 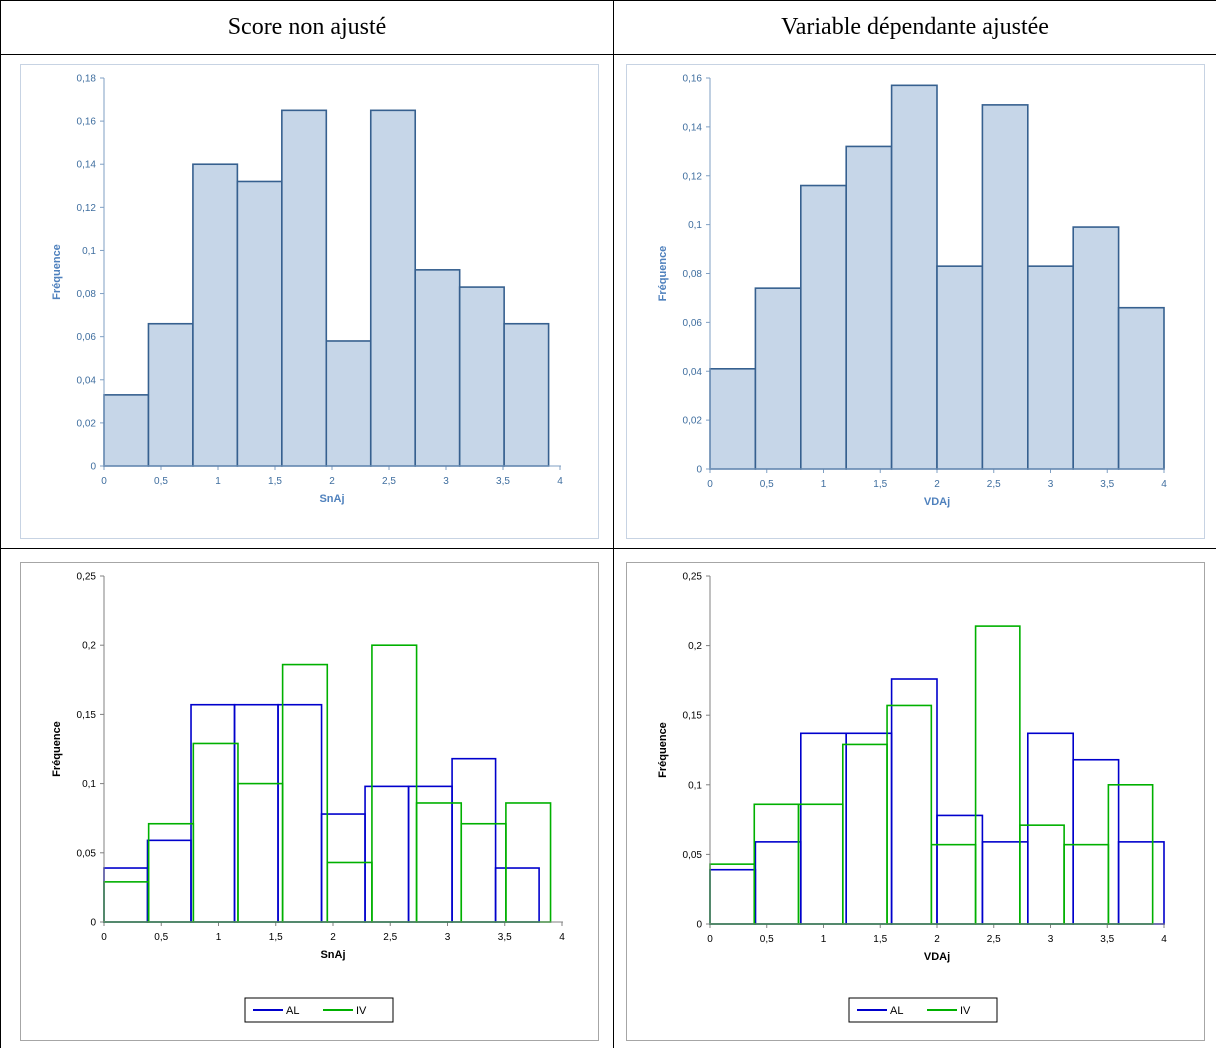 What do you see at coordinates (0, 524) in the screenshot?
I see `table-border-left` at bounding box center [0, 524].